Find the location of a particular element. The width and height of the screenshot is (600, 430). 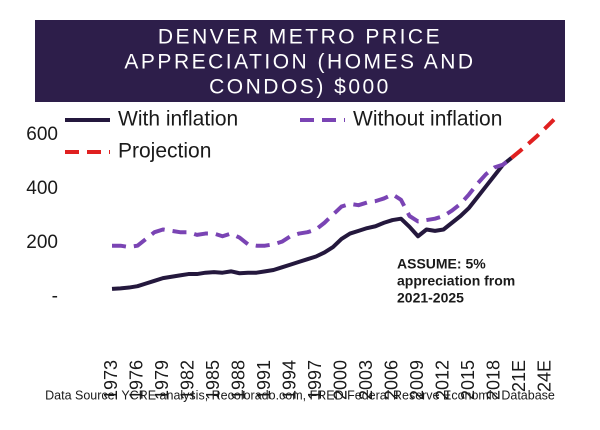

chart-title: APPRECIATION (HOMES AND is located at coordinates (299, 62).